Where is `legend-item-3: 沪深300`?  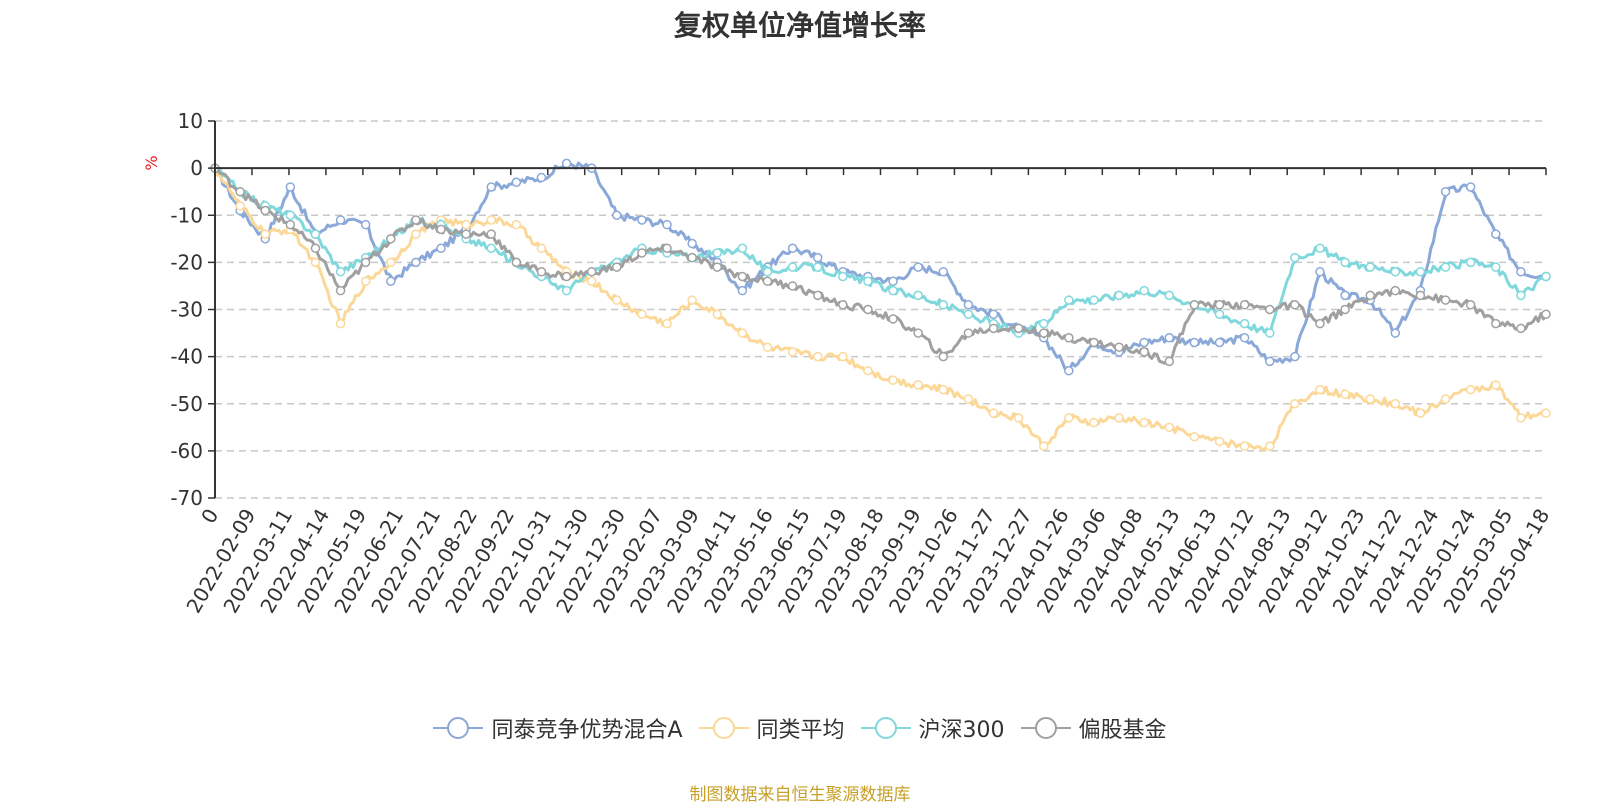
legend-item-3: 沪深300 is located at coordinates (932, 728).